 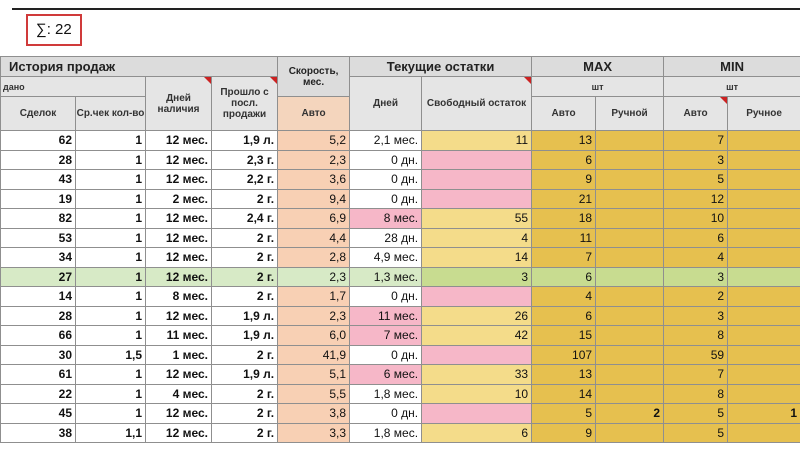 I want to click on cell-speed-auto: 3,8, so click(x=314, y=413).